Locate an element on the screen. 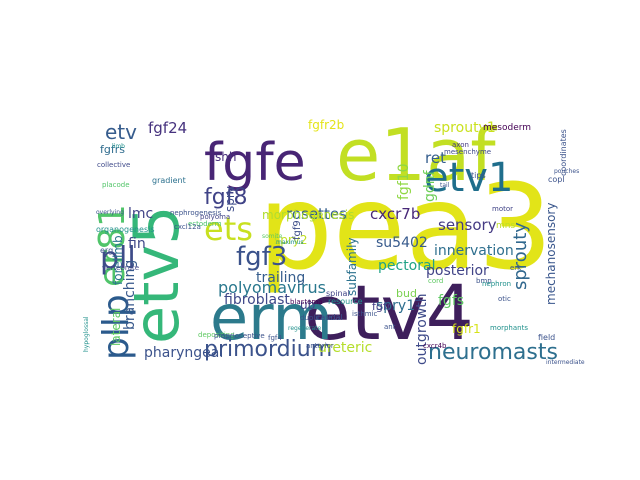  cloud-word: pll is located at coordinates (118, 258).